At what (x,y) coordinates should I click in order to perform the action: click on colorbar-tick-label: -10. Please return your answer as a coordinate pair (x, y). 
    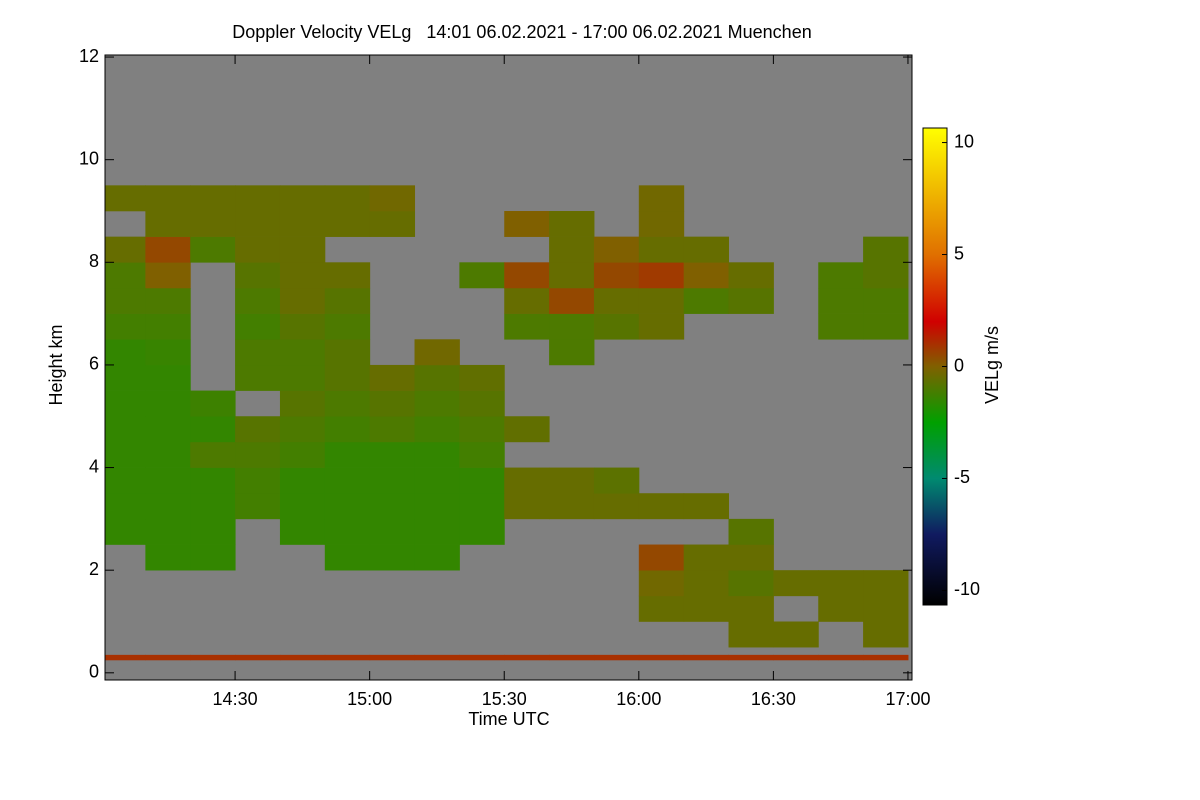
    Looking at the image, I should click on (967, 589).